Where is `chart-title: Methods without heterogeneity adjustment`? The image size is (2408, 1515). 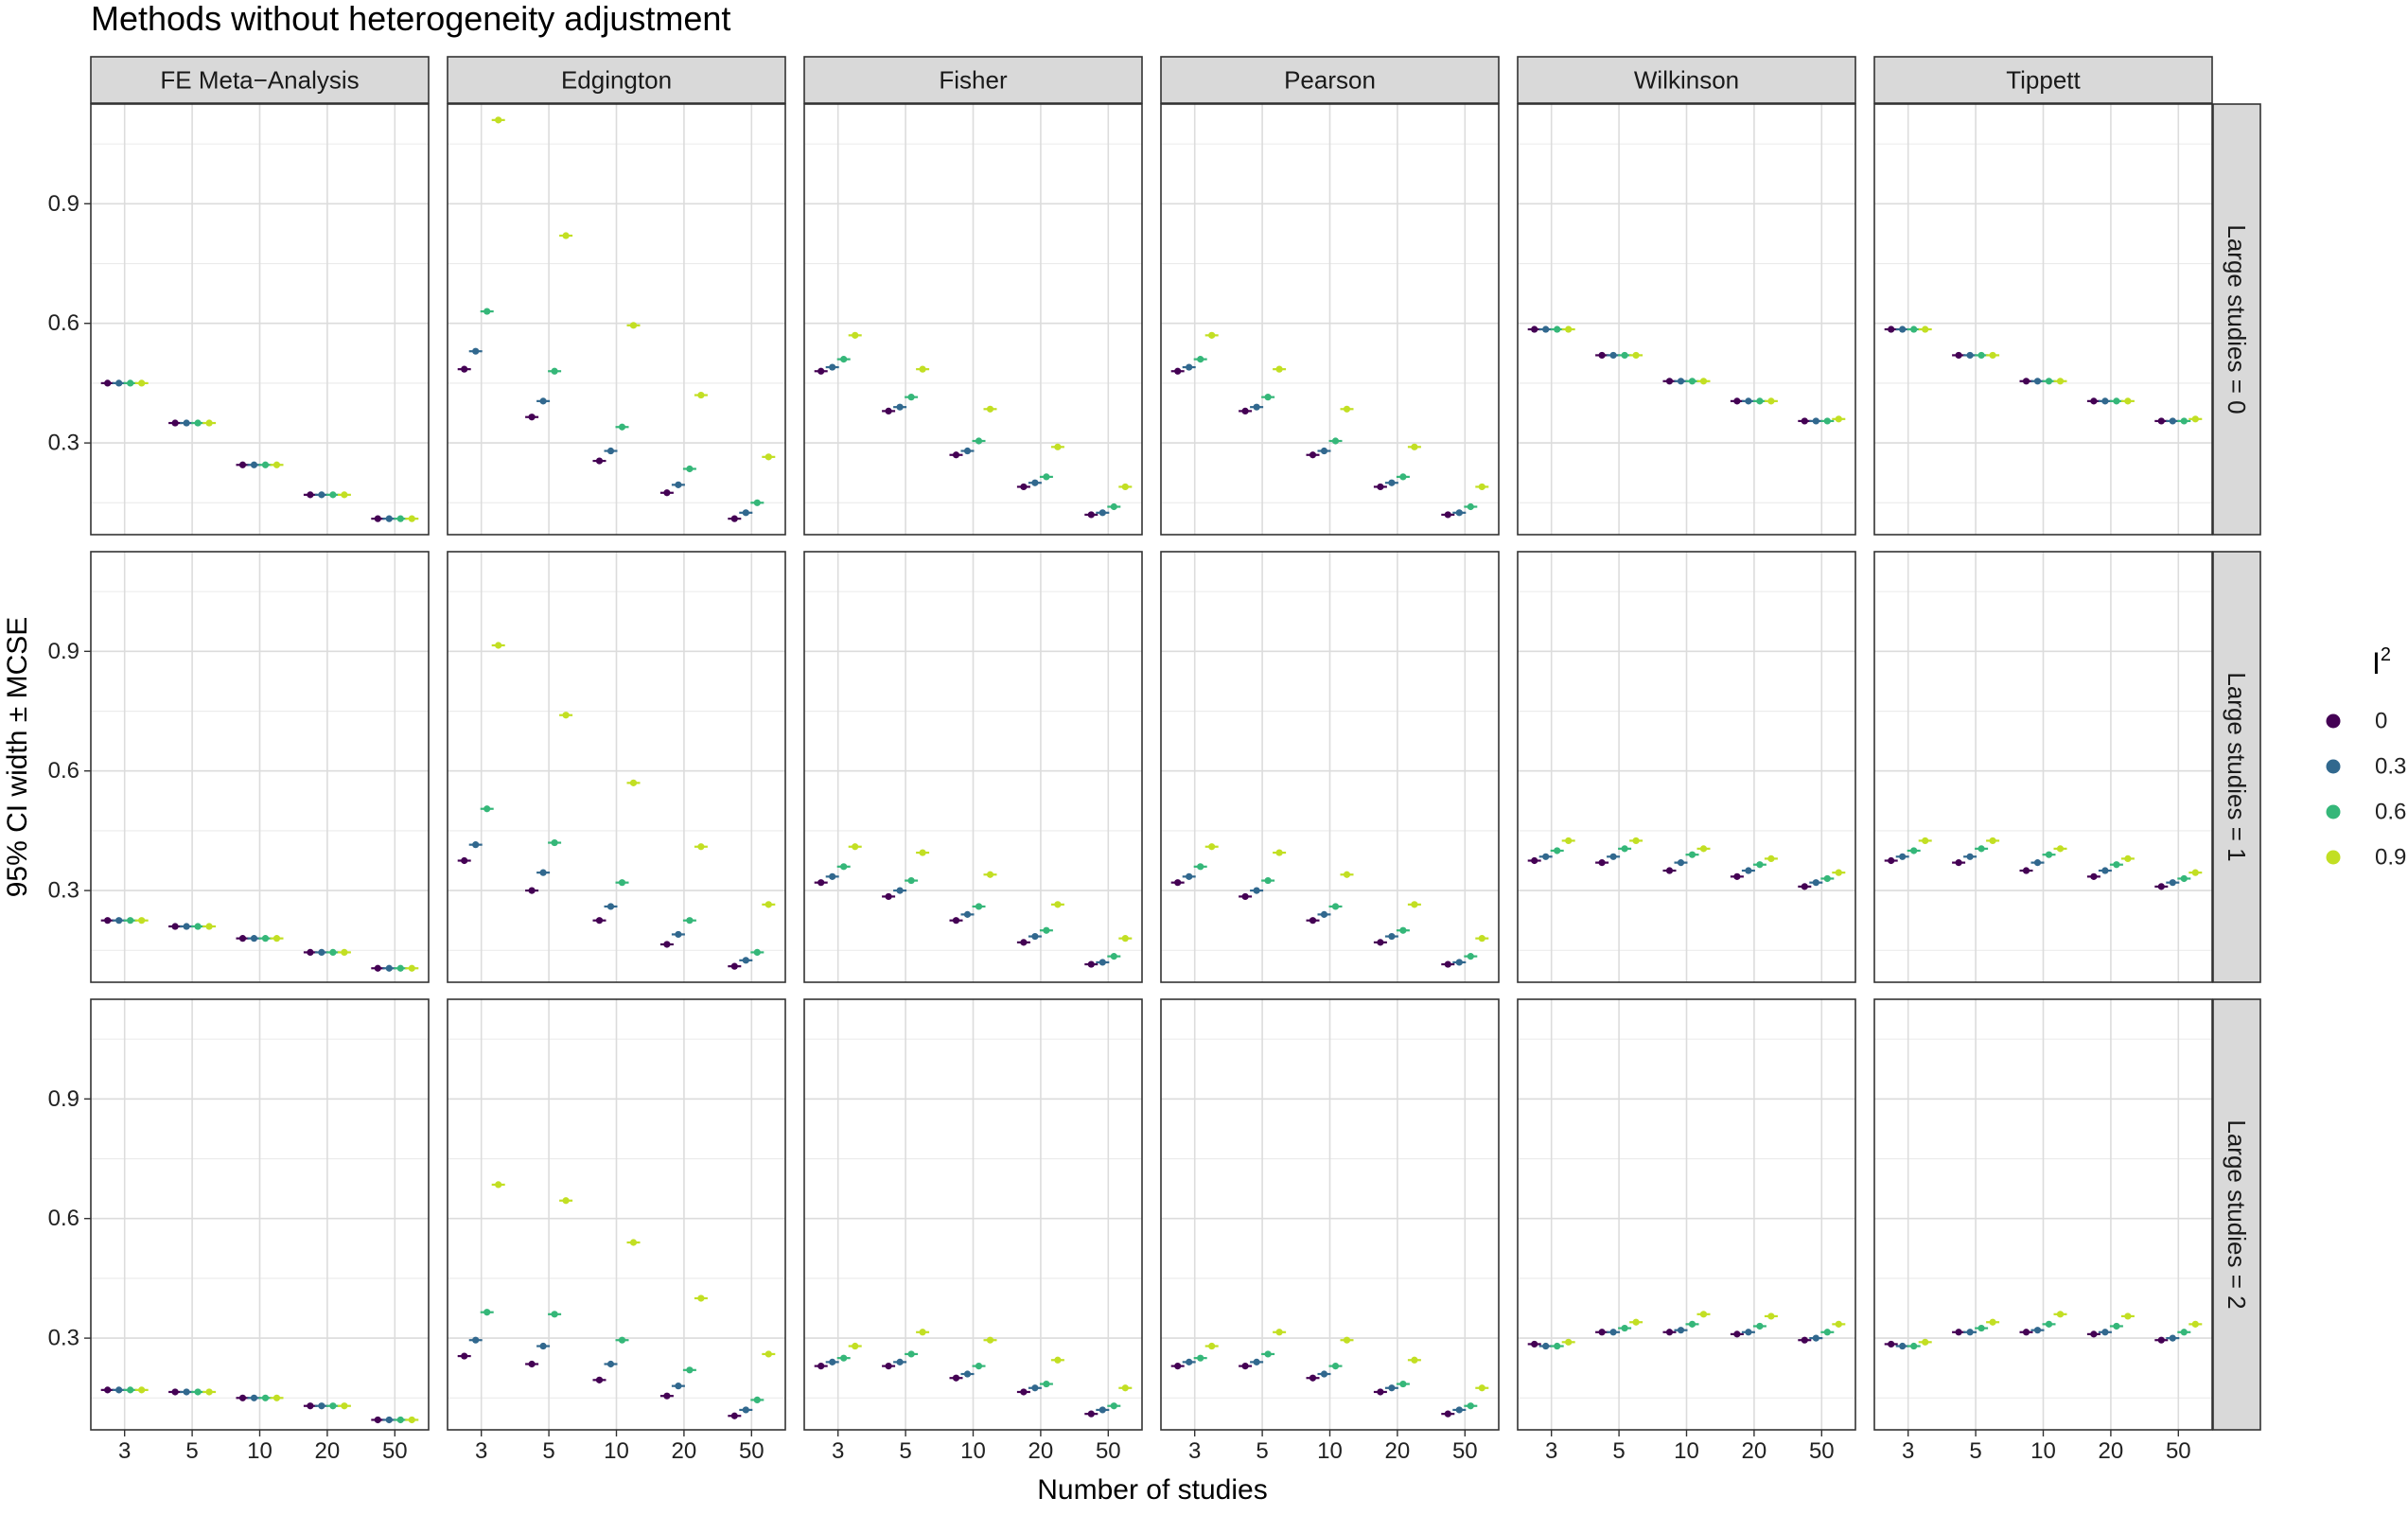
chart-title: Methods without heterogeneity adjustment is located at coordinates (410, 19).